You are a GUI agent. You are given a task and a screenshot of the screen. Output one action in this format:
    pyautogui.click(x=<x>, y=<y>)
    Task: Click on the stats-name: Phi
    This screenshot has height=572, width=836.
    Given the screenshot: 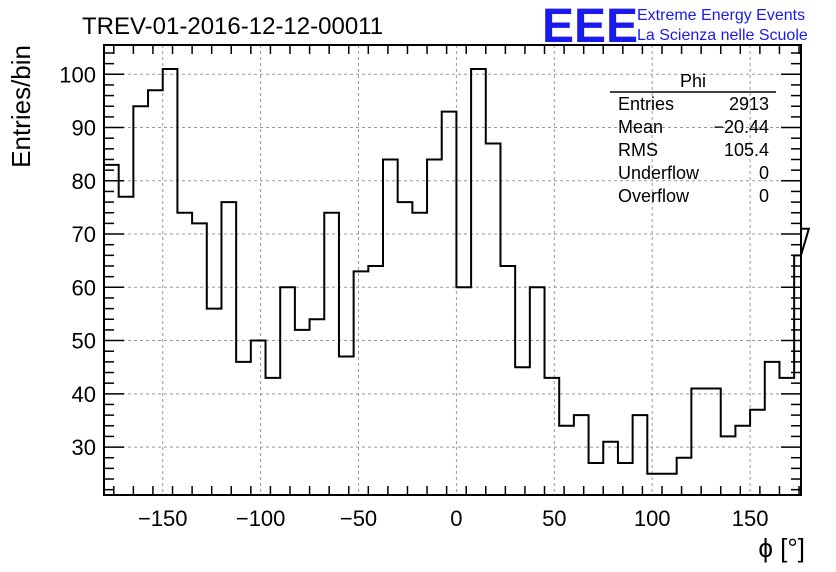 What is the action you would take?
    pyautogui.click(x=693, y=81)
    